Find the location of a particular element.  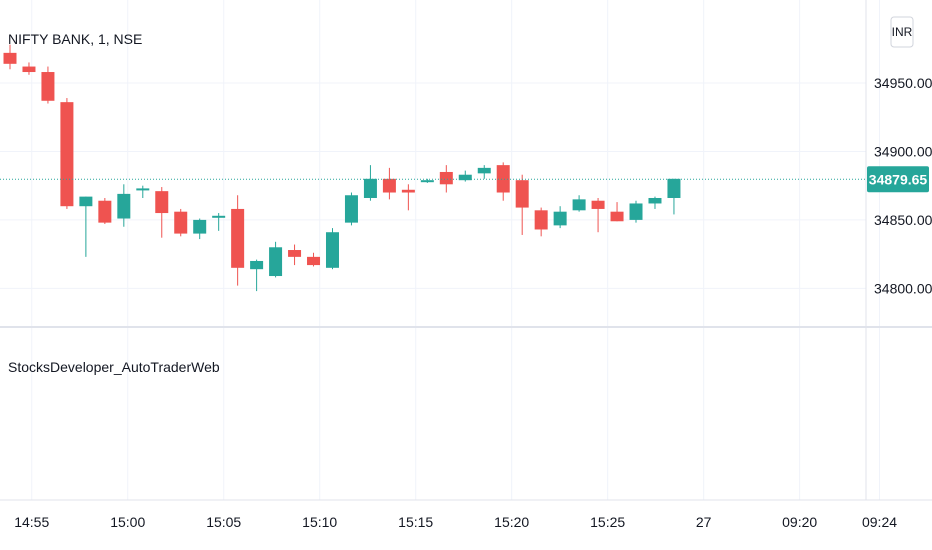

currency-button: INR is located at coordinates (902, 32).